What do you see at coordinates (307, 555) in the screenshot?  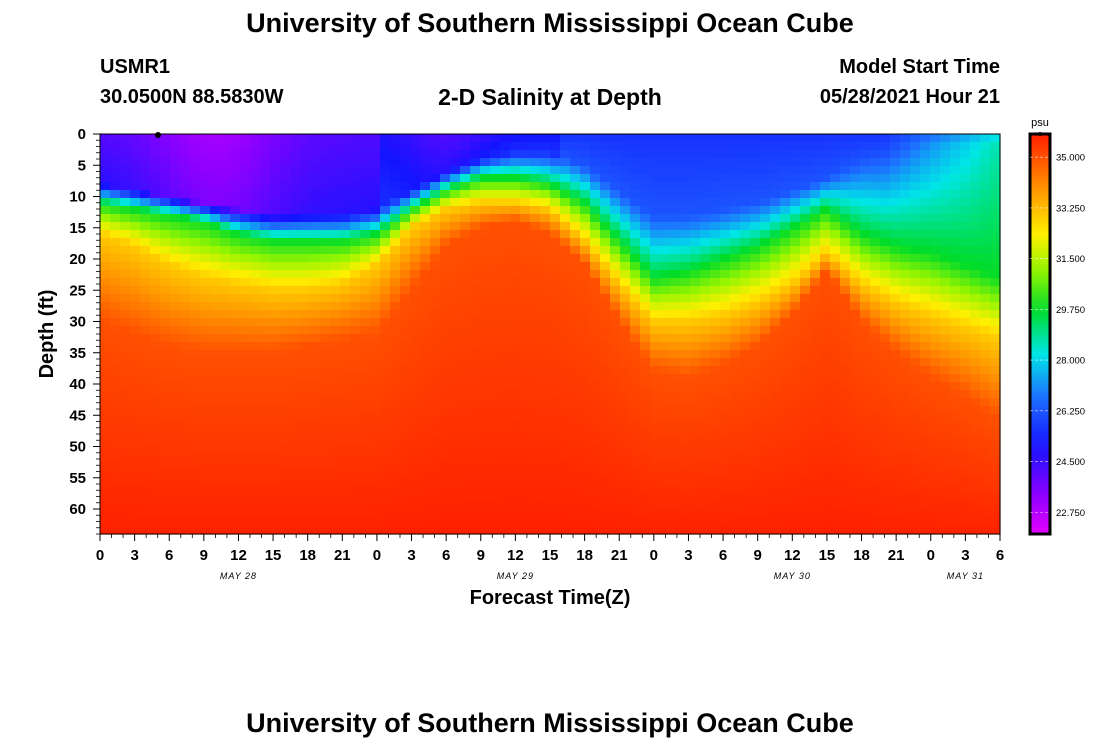 I see `x-tick-label: 18` at bounding box center [307, 555].